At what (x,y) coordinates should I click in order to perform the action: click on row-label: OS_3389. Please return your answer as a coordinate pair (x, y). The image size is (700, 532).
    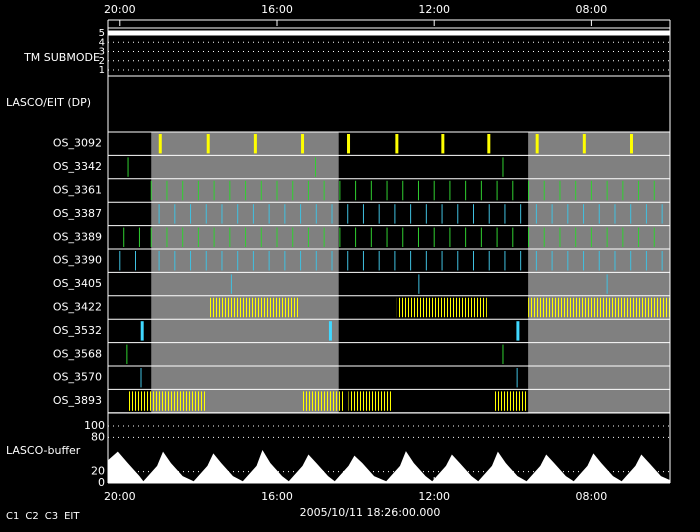
    Looking at the image, I should click on (77, 236).